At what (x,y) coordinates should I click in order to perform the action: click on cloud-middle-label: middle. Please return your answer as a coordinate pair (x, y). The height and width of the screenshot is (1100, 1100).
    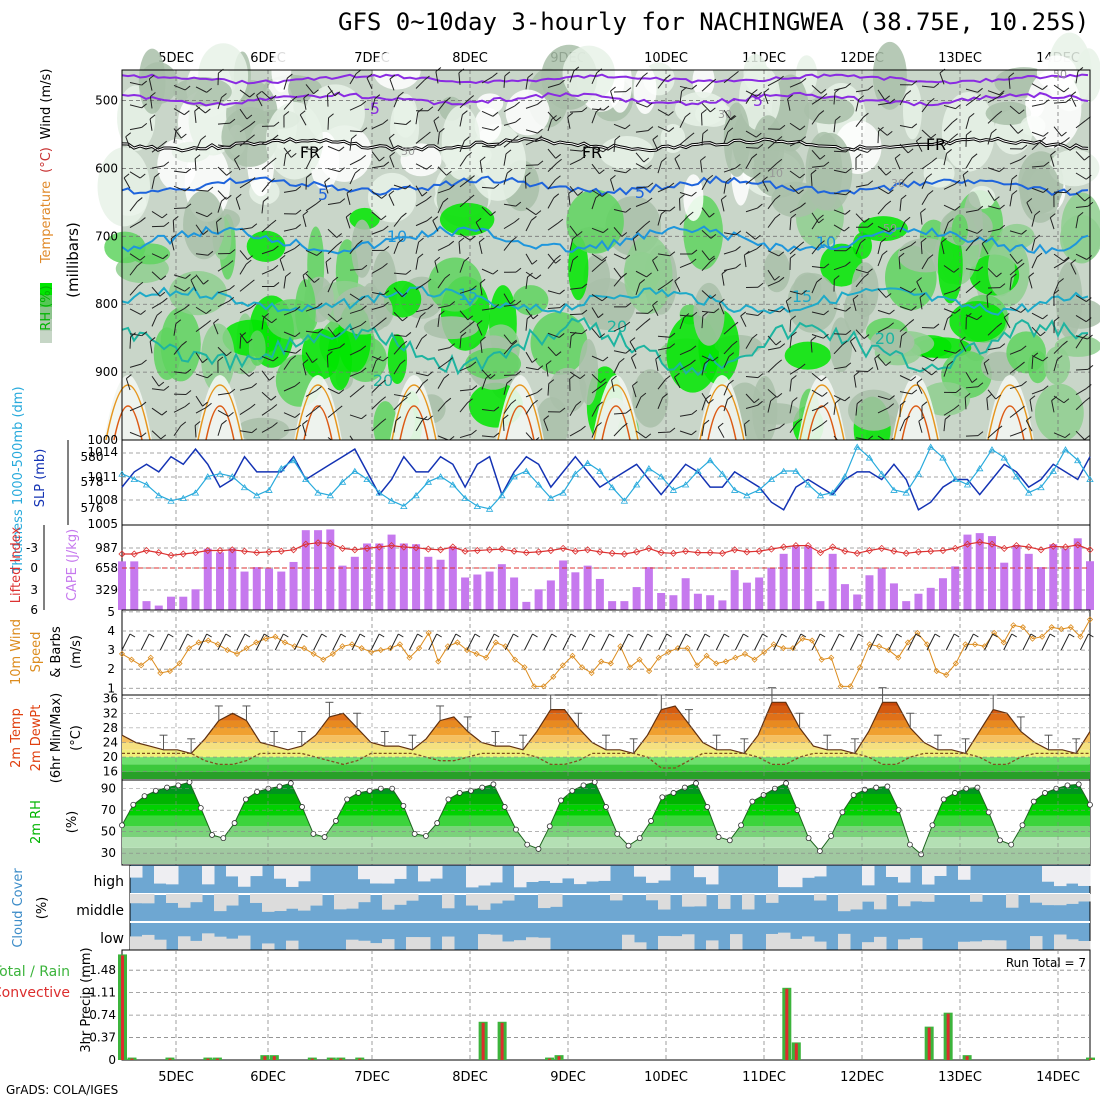
    Looking at the image, I should click on (100, 911).